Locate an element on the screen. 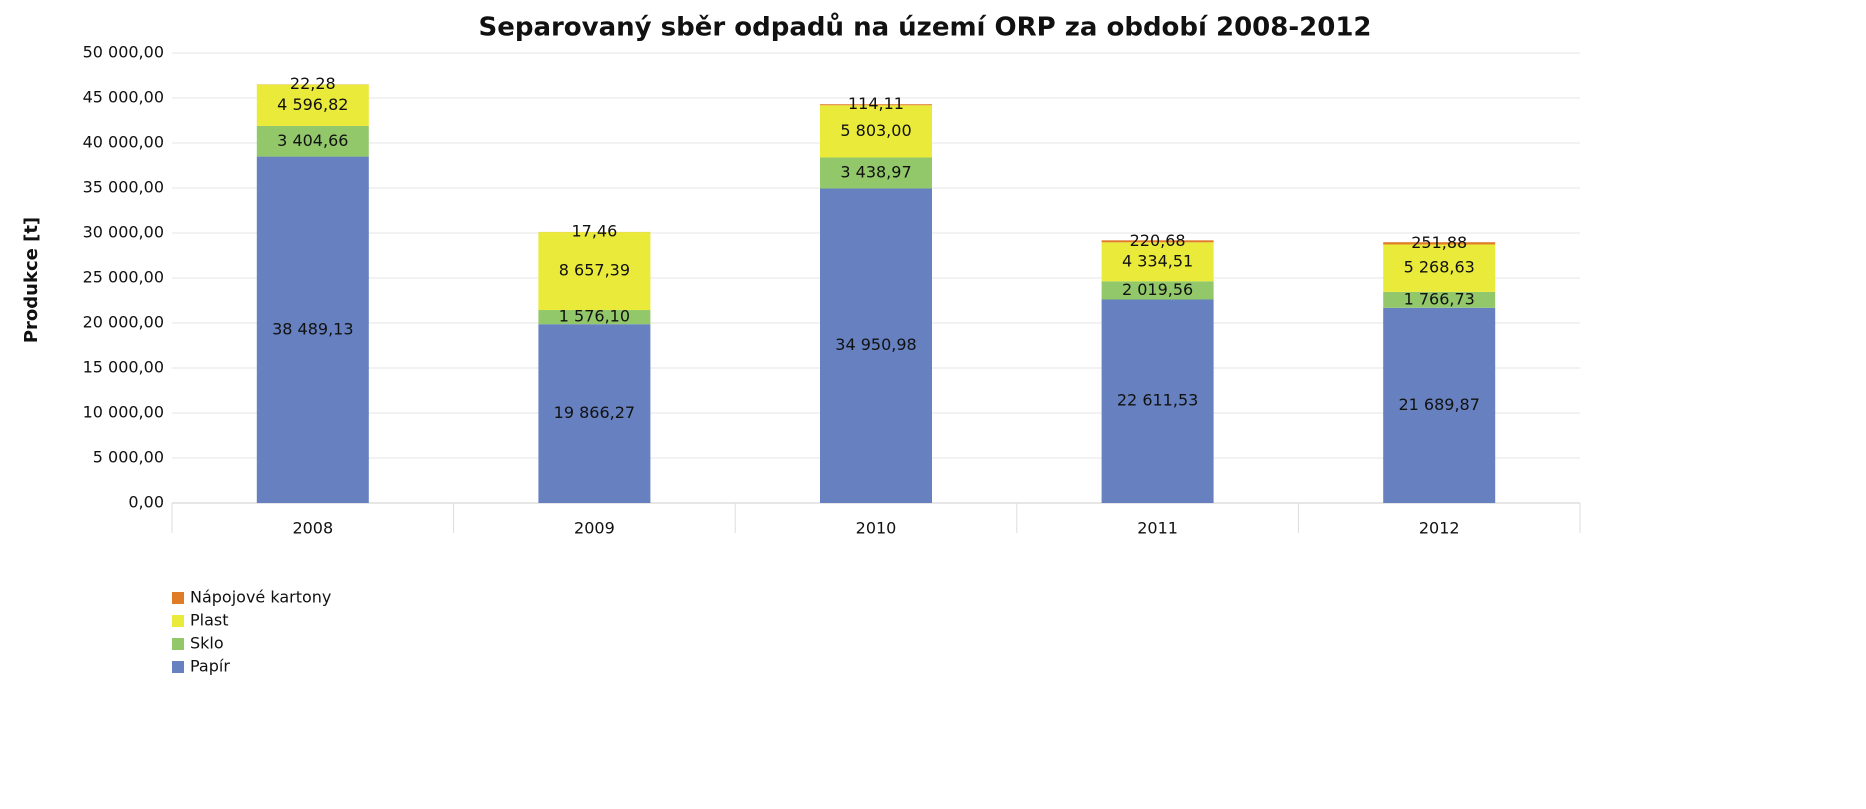 The image size is (1866, 809). data-label: 5 803,00 is located at coordinates (875, 130).